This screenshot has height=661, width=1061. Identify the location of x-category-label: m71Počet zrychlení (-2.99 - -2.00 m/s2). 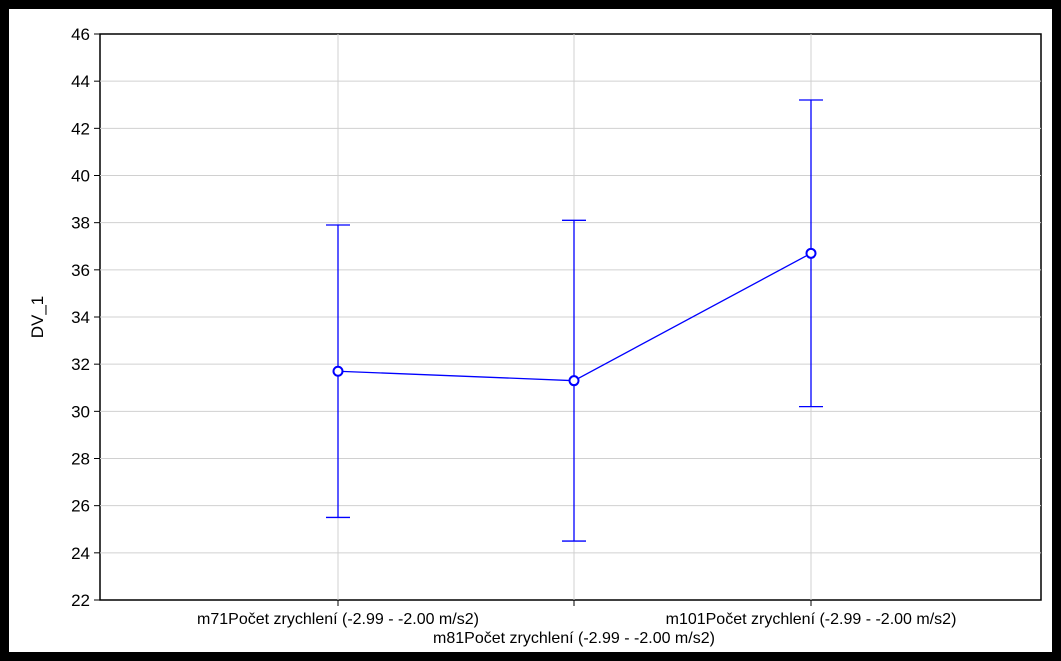
(338, 619).